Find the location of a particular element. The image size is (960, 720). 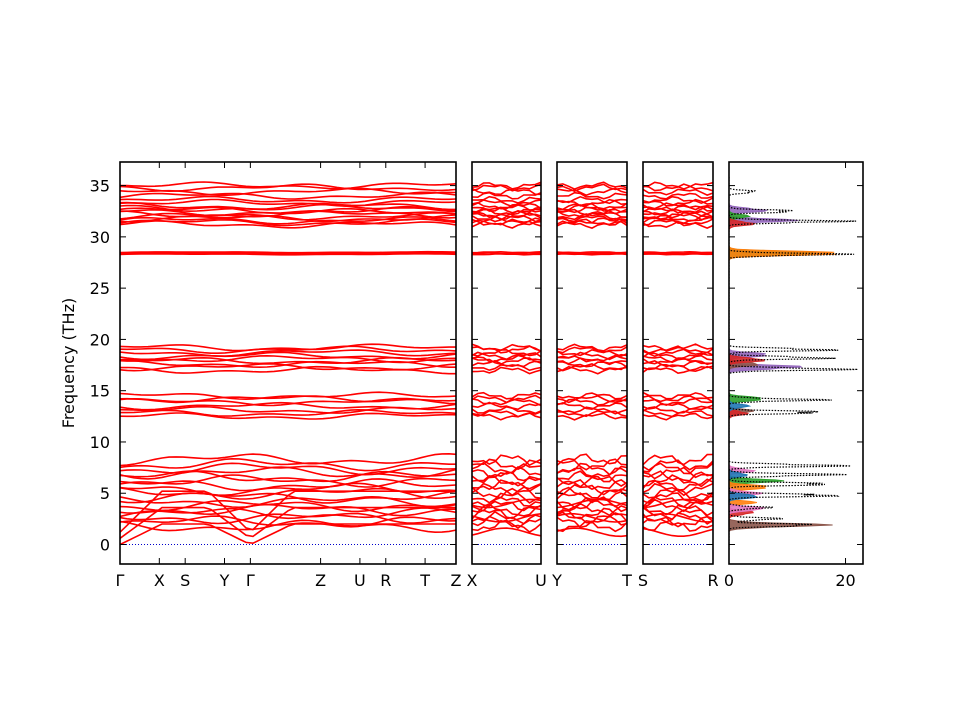

y-tick-label: 15 is located at coordinates (100, 391).